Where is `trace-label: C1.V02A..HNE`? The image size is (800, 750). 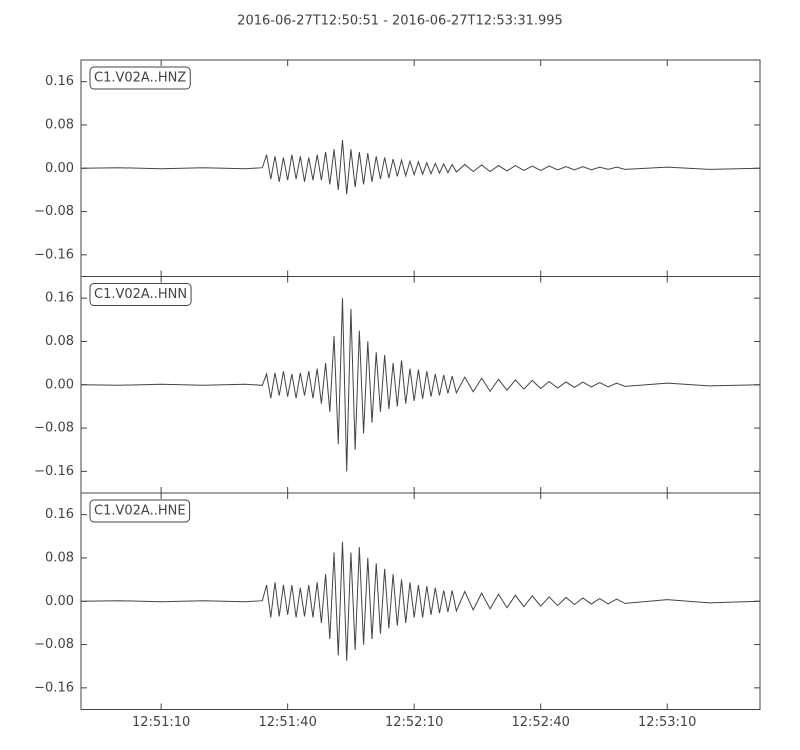 trace-label: C1.V02A..HNE is located at coordinates (140, 511).